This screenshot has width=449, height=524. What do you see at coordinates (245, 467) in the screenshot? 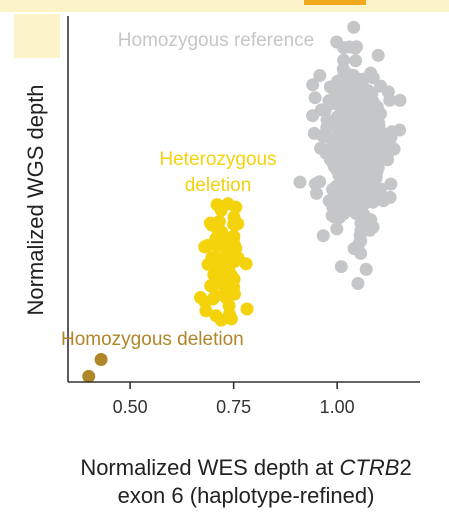
I see `x-axis-title: Normalized WES depth at CTRB2` at bounding box center [245, 467].